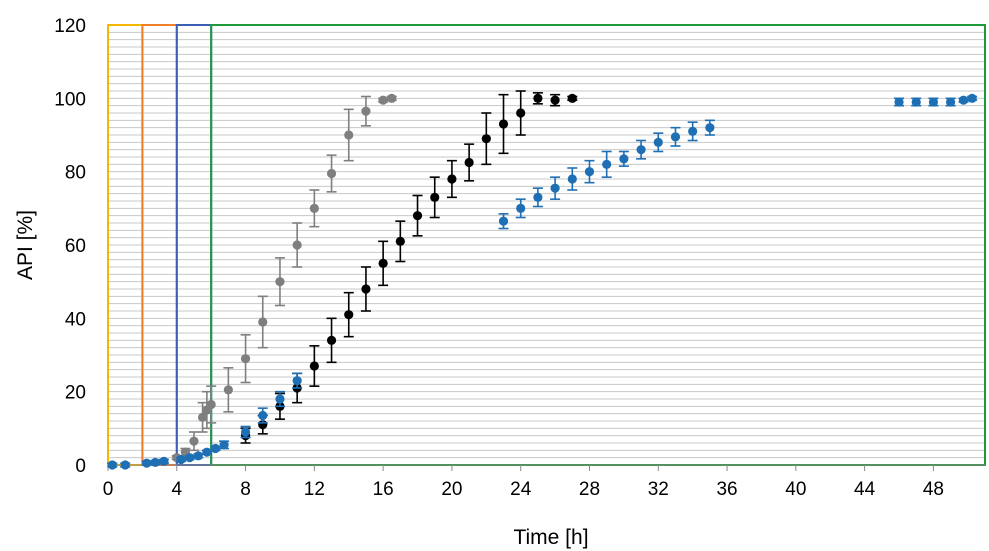 Image resolution: width=989 pixels, height=551 pixels. Describe the element at coordinates (25, 245) in the screenshot. I see `y-axis-title: API [%]` at that location.